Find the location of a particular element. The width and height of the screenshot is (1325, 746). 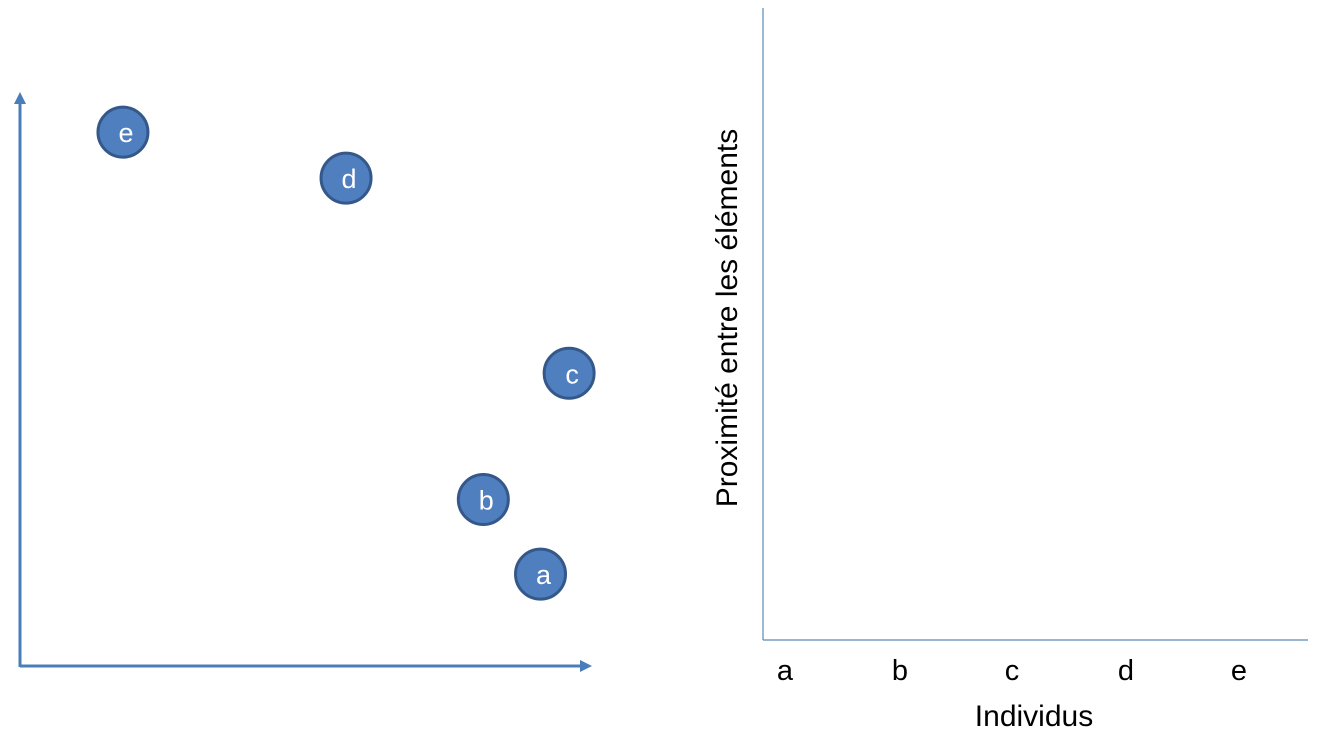

point-label: c is located at coordinates (572, 374).